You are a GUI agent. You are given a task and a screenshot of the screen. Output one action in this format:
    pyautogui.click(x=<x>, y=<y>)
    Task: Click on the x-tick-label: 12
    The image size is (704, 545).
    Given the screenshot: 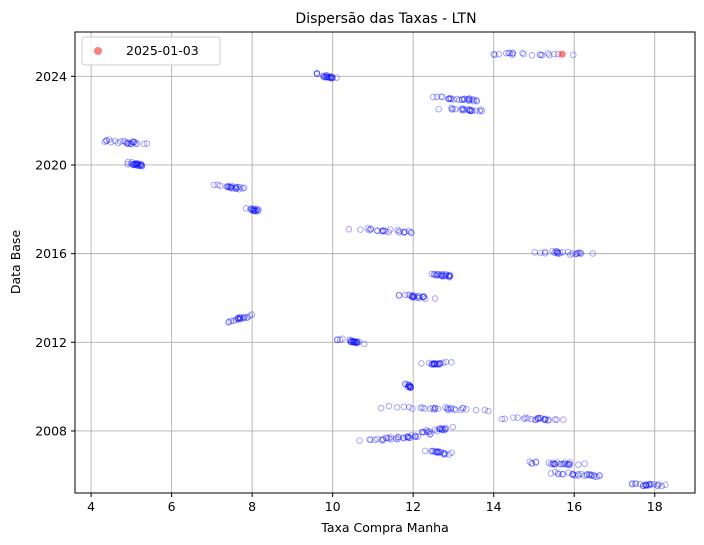 What is the action you would take?
    pyautogui.click(x=413, y=506)
    